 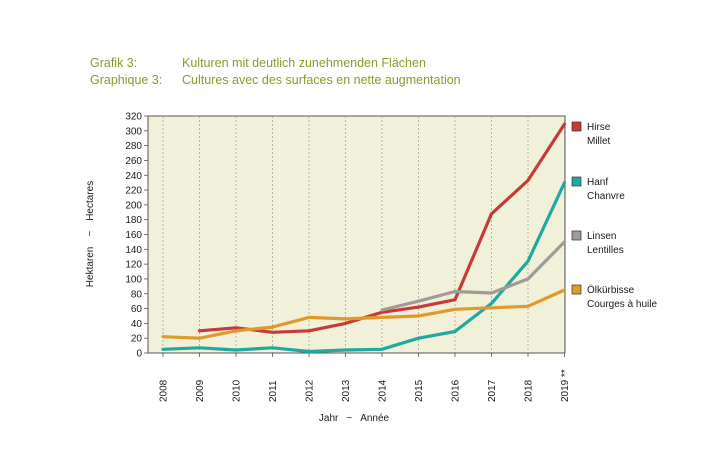 What do you see at coordinates (529, 390) in the screenshot?
I see `x-tick-label: 2018` at bounding box center [529, 390].